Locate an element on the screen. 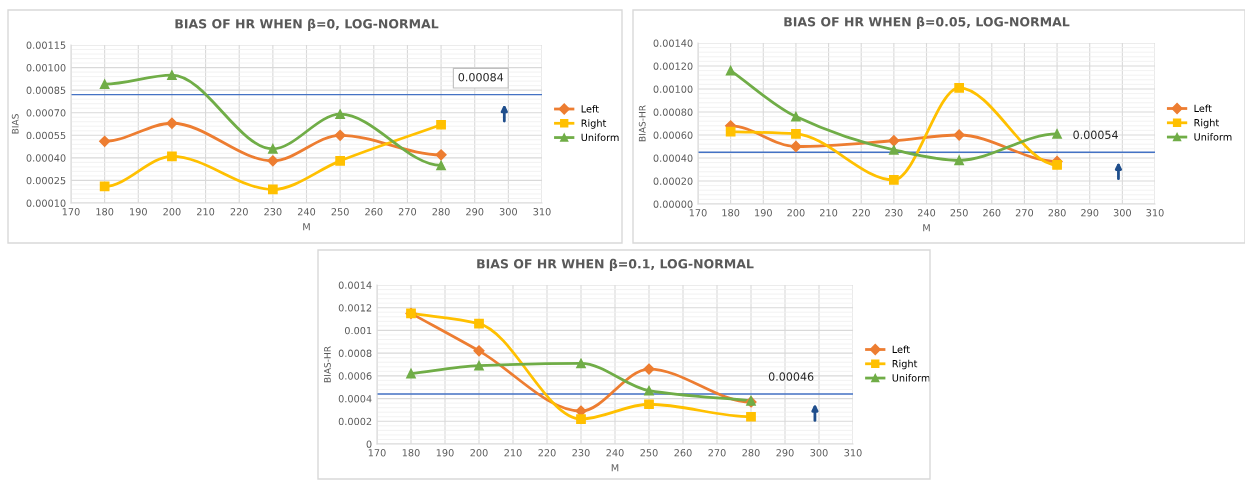 The image size is (1245, 481). chart-title: BIAS OF HR WHEN β=0.05, LOG-NORMAL is located at coordinates (927, 22).